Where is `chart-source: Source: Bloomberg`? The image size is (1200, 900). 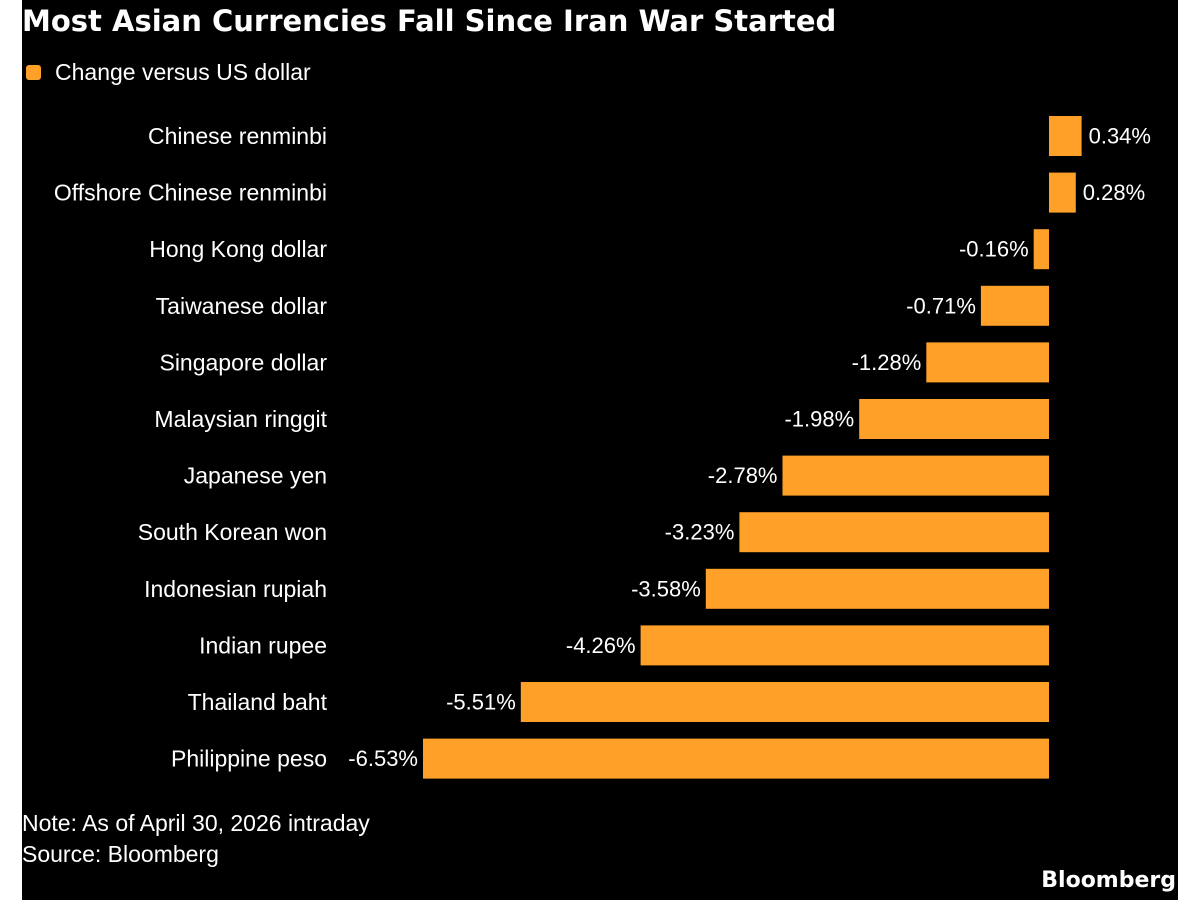 chart-source: Source: Bloomberg is located at coordinates (120, 854).